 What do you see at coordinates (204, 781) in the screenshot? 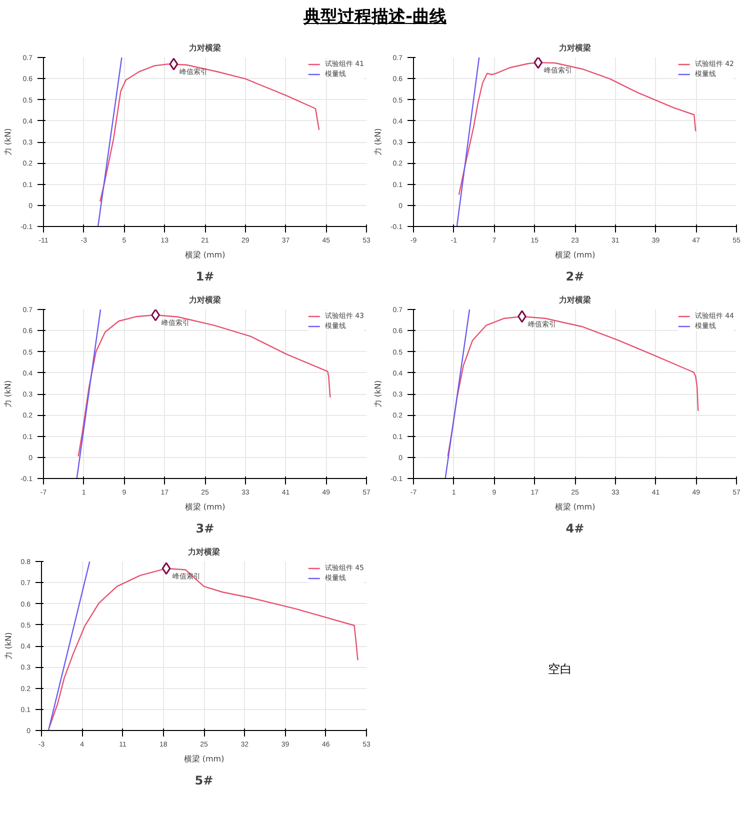
I see `text: 5#` at bounding box center [204, 781].